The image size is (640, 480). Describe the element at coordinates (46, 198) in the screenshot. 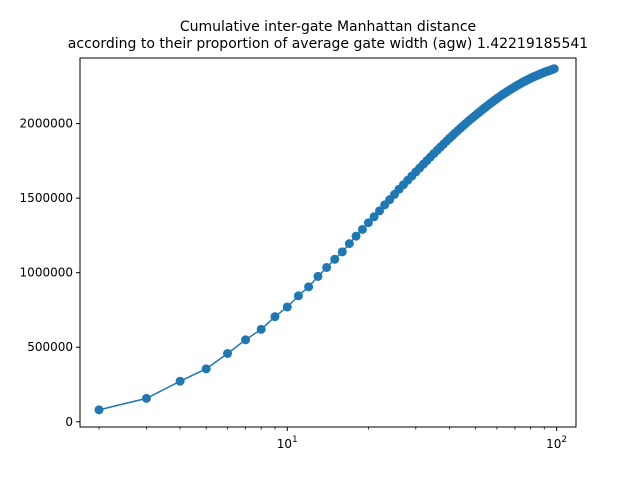

I see `y-tick-label: 1500000` at that location.